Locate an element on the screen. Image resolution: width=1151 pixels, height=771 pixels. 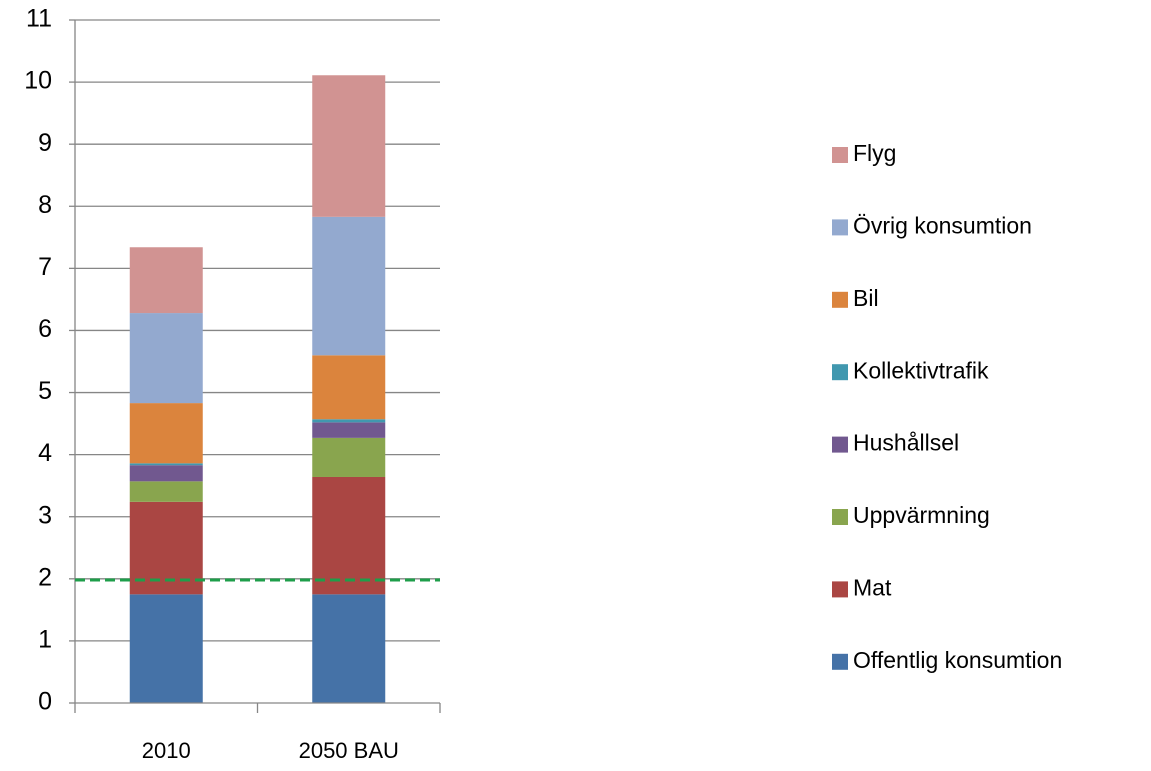
legend-label: Kollektivtrafik is located at coordinates (921, 370).